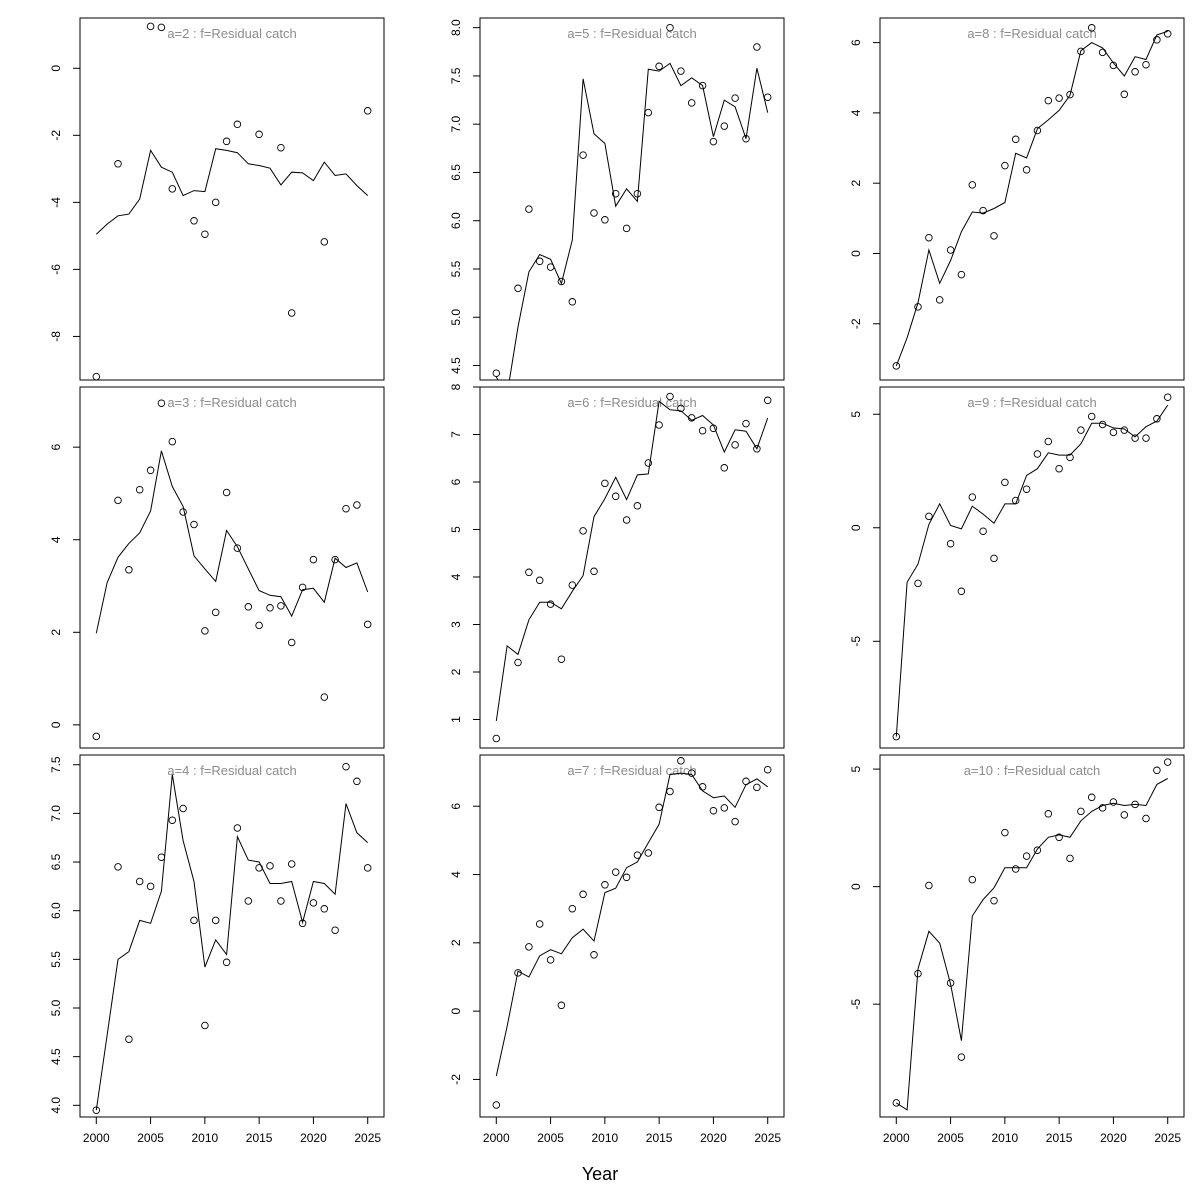  Describe the element at coordinates (856, 414) in the screenshot. I see `y-tick-label: 5` at that location.